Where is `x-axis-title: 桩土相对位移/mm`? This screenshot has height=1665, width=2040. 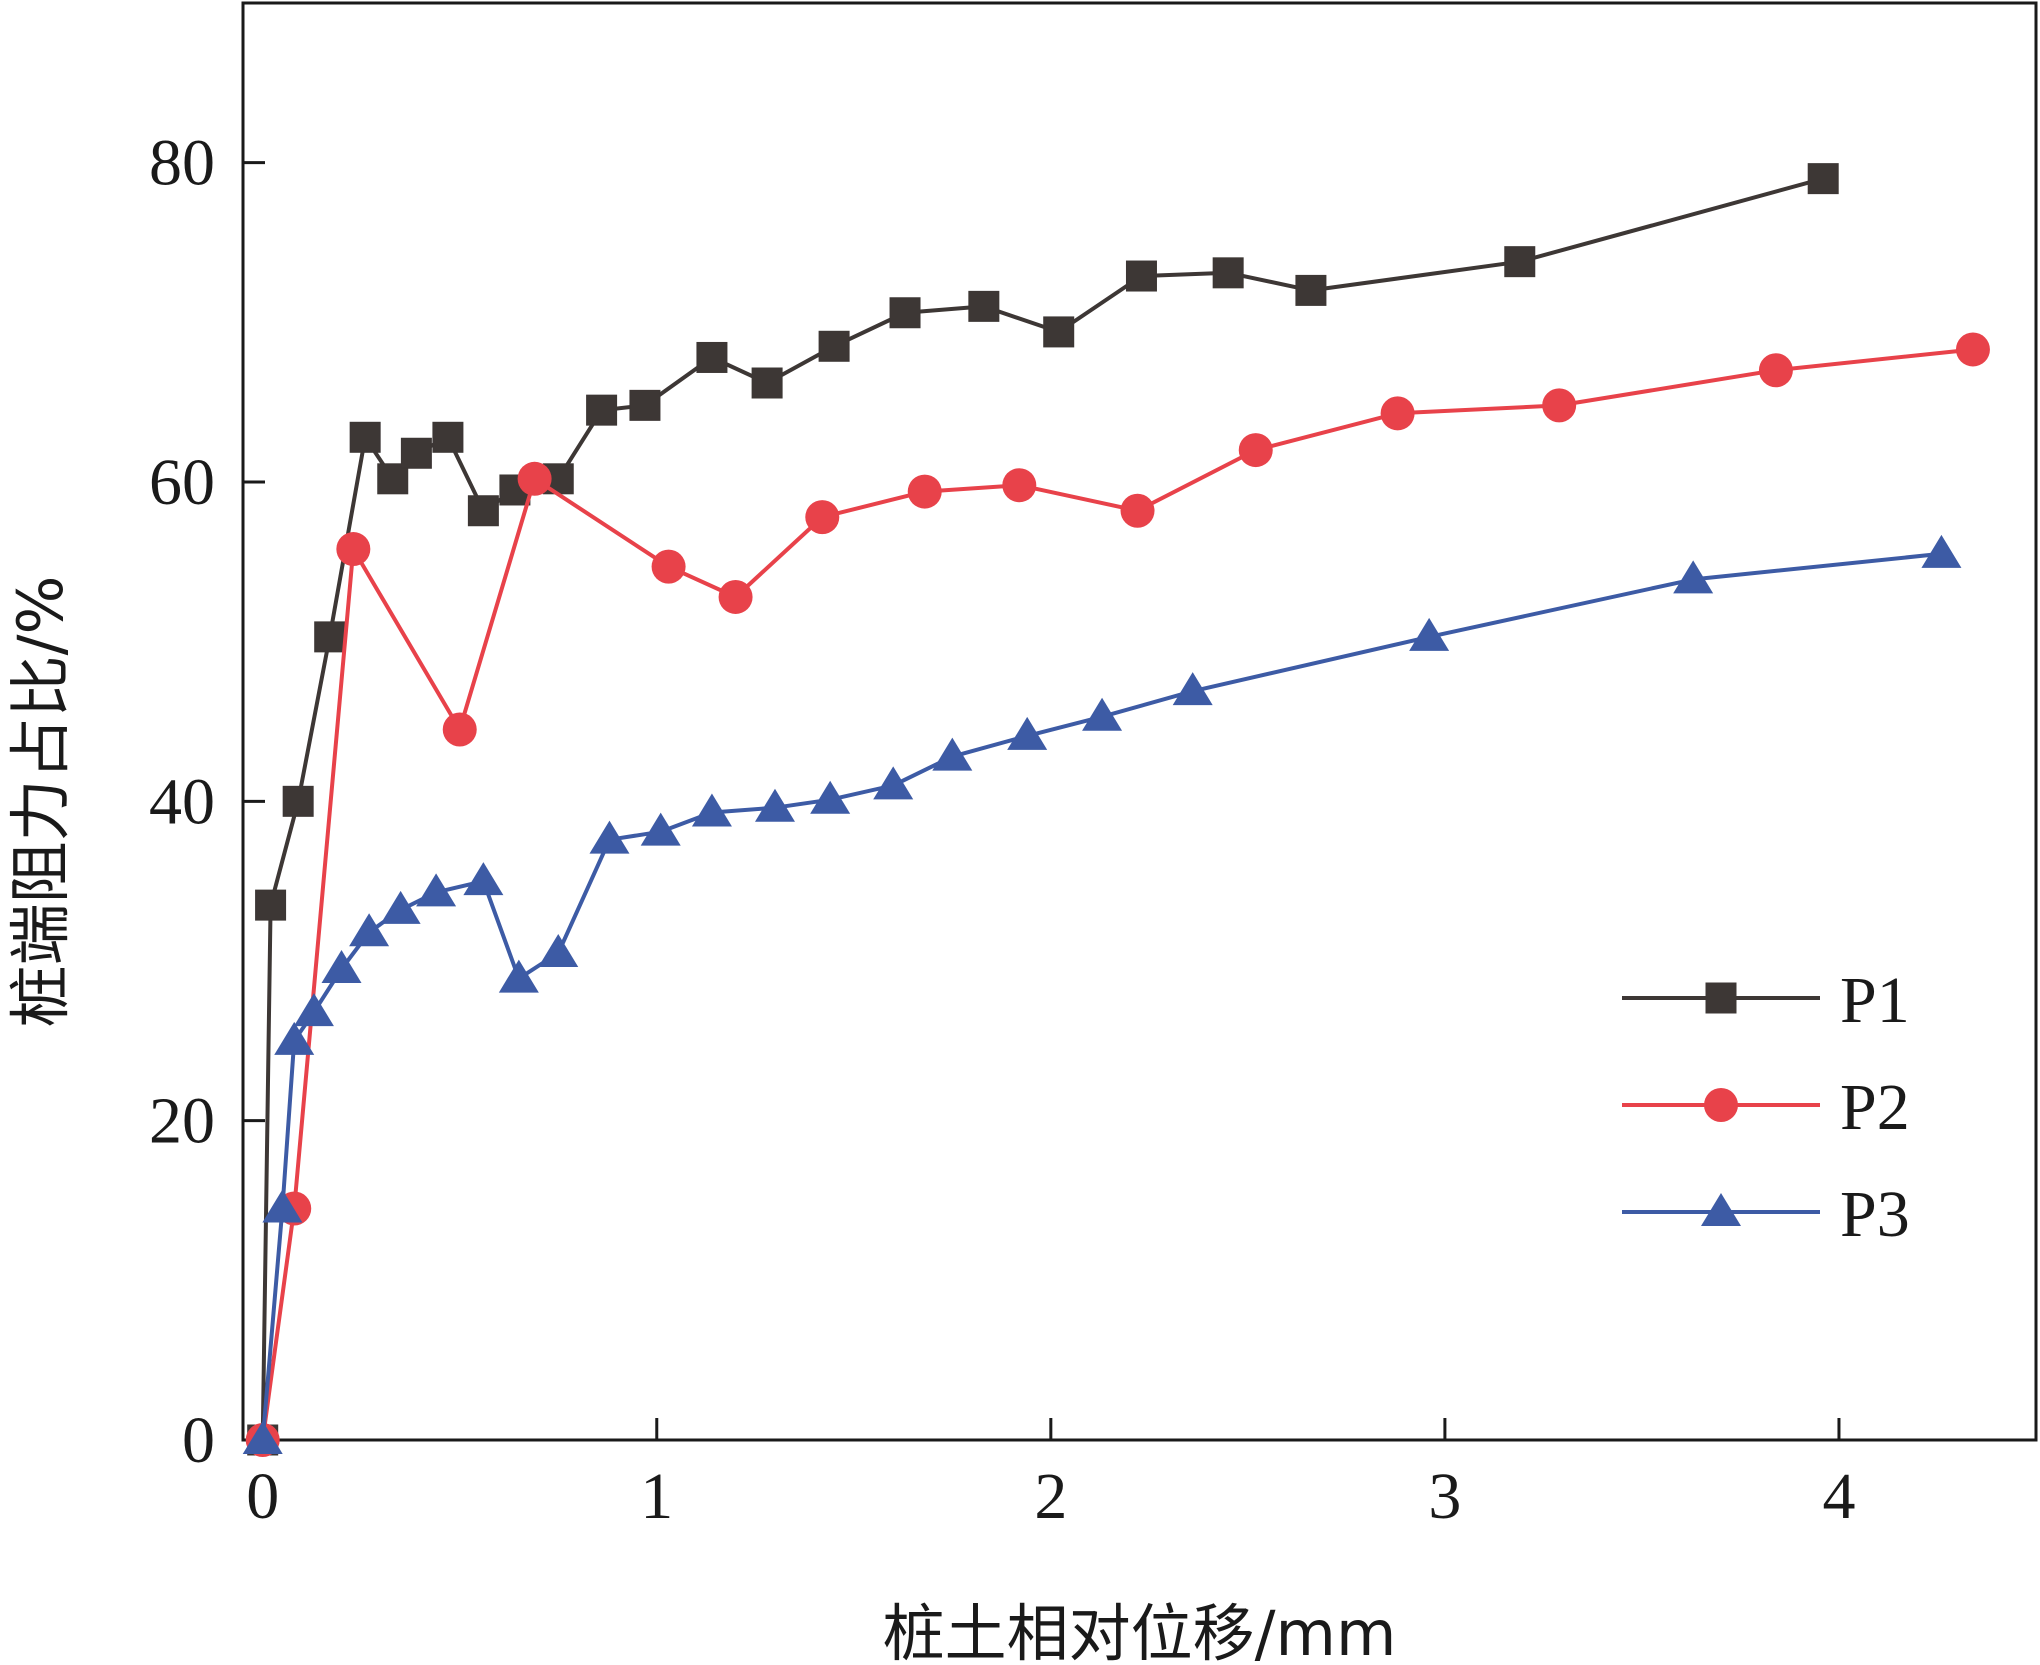
x-axis-title: 桩土相对位移/mm is located at coordinates (1140, 1631).